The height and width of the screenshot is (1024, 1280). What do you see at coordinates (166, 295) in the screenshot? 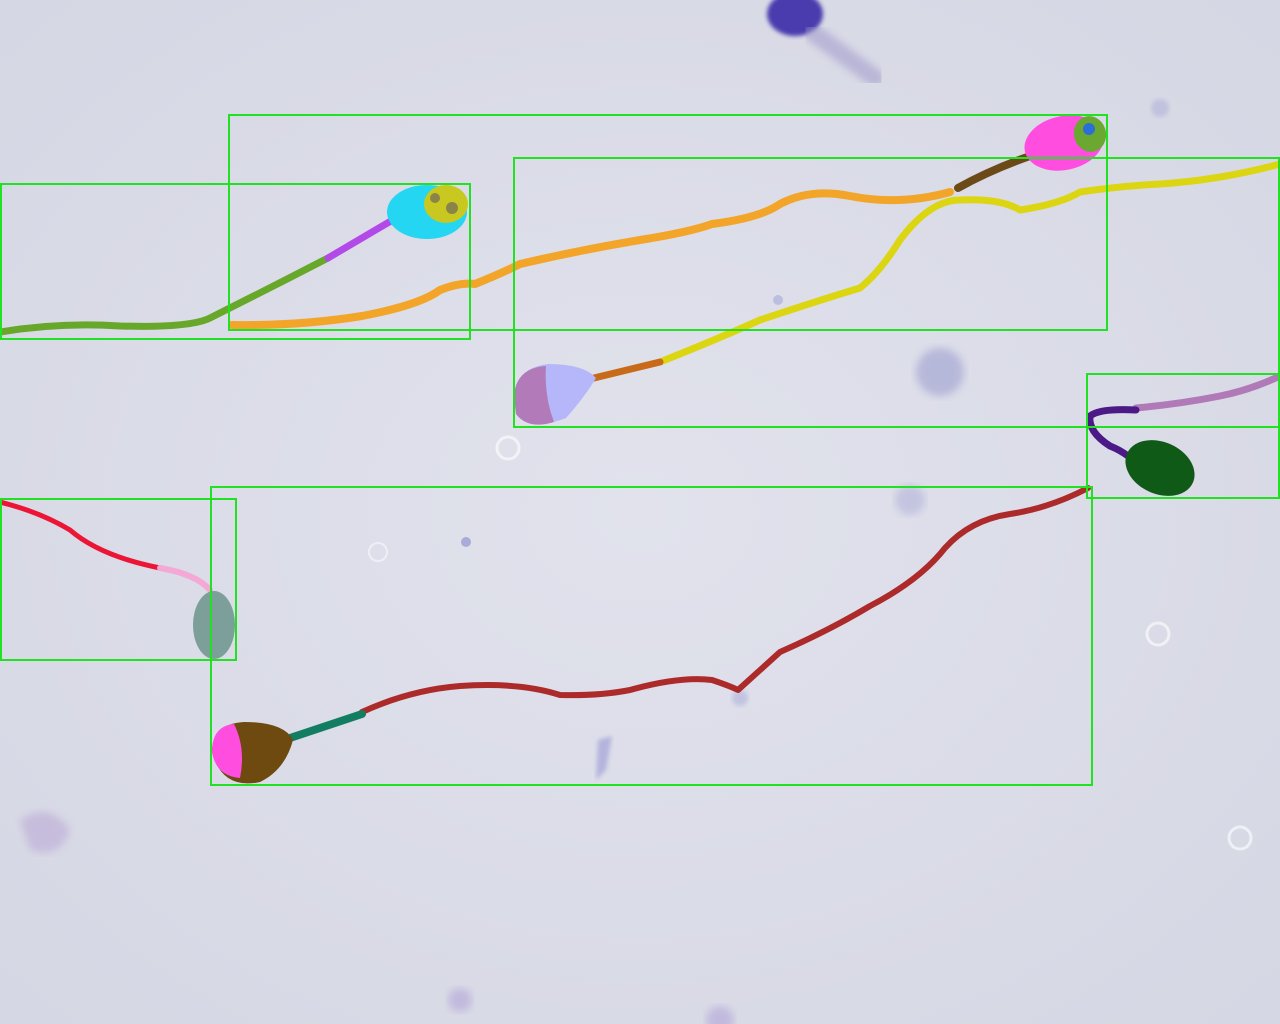
I see `sperm-cyan-tail` at bounding box center [166, 295].